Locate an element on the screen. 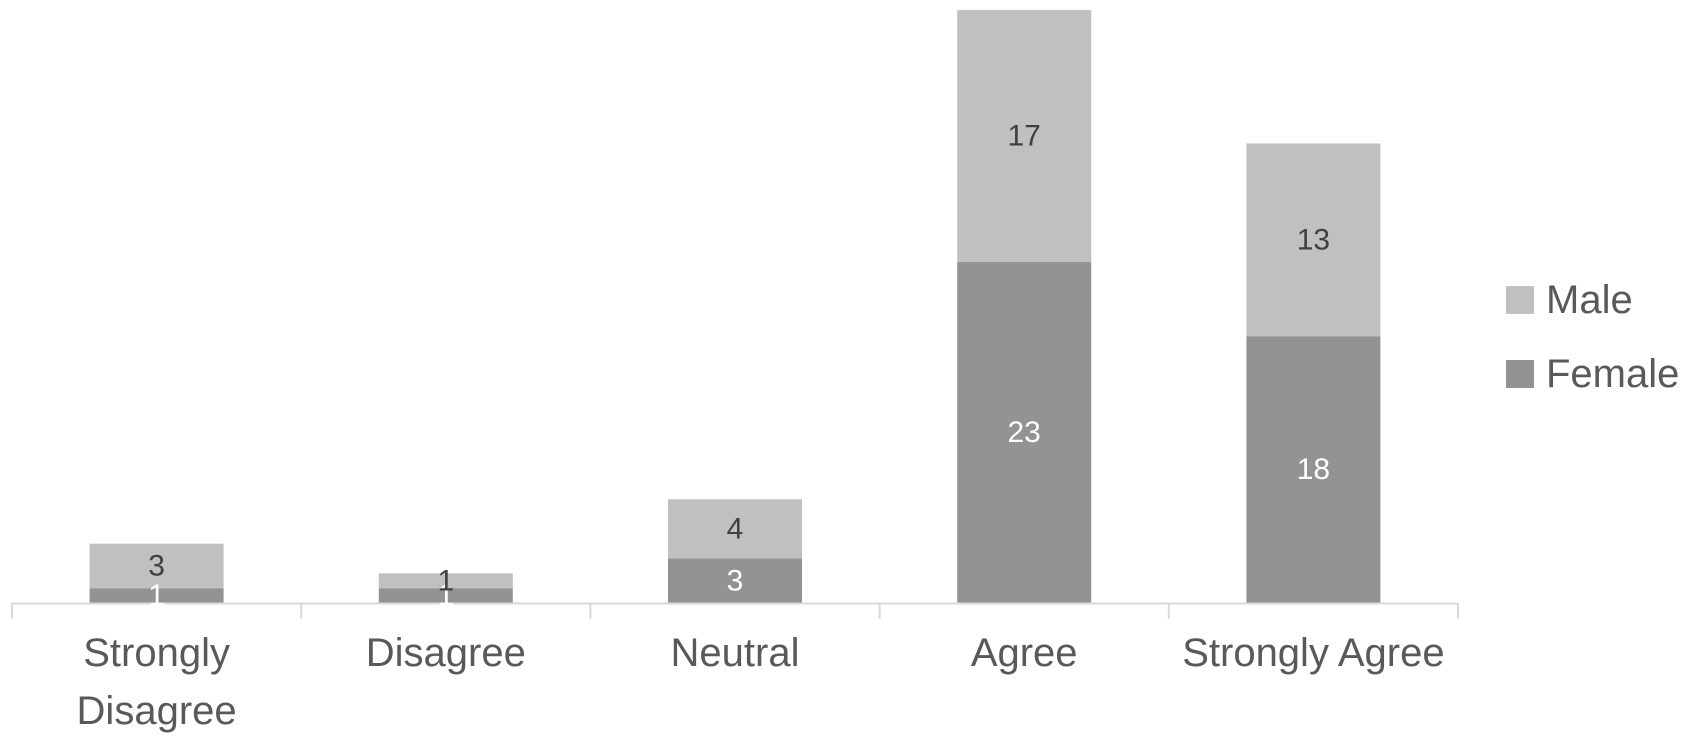  legend-label-male: Male is located at coordinates (1589, 300).